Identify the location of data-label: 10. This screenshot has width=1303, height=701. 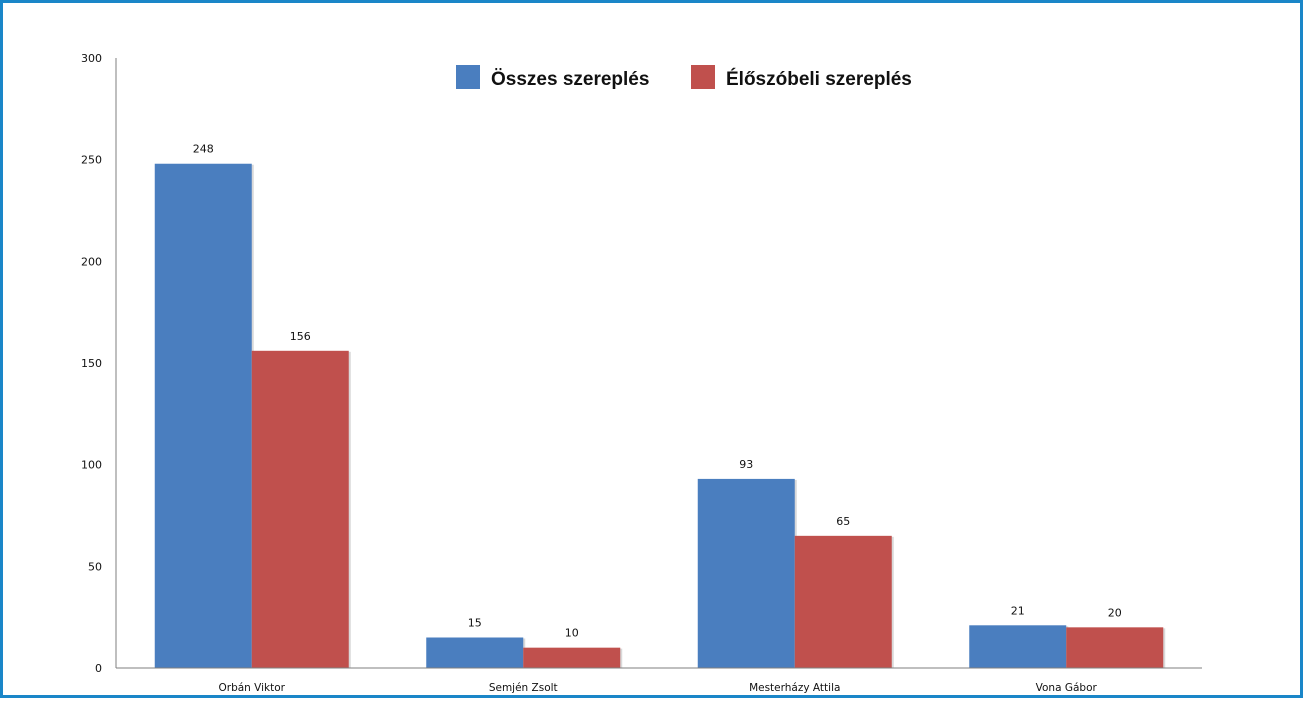
(572, 633).